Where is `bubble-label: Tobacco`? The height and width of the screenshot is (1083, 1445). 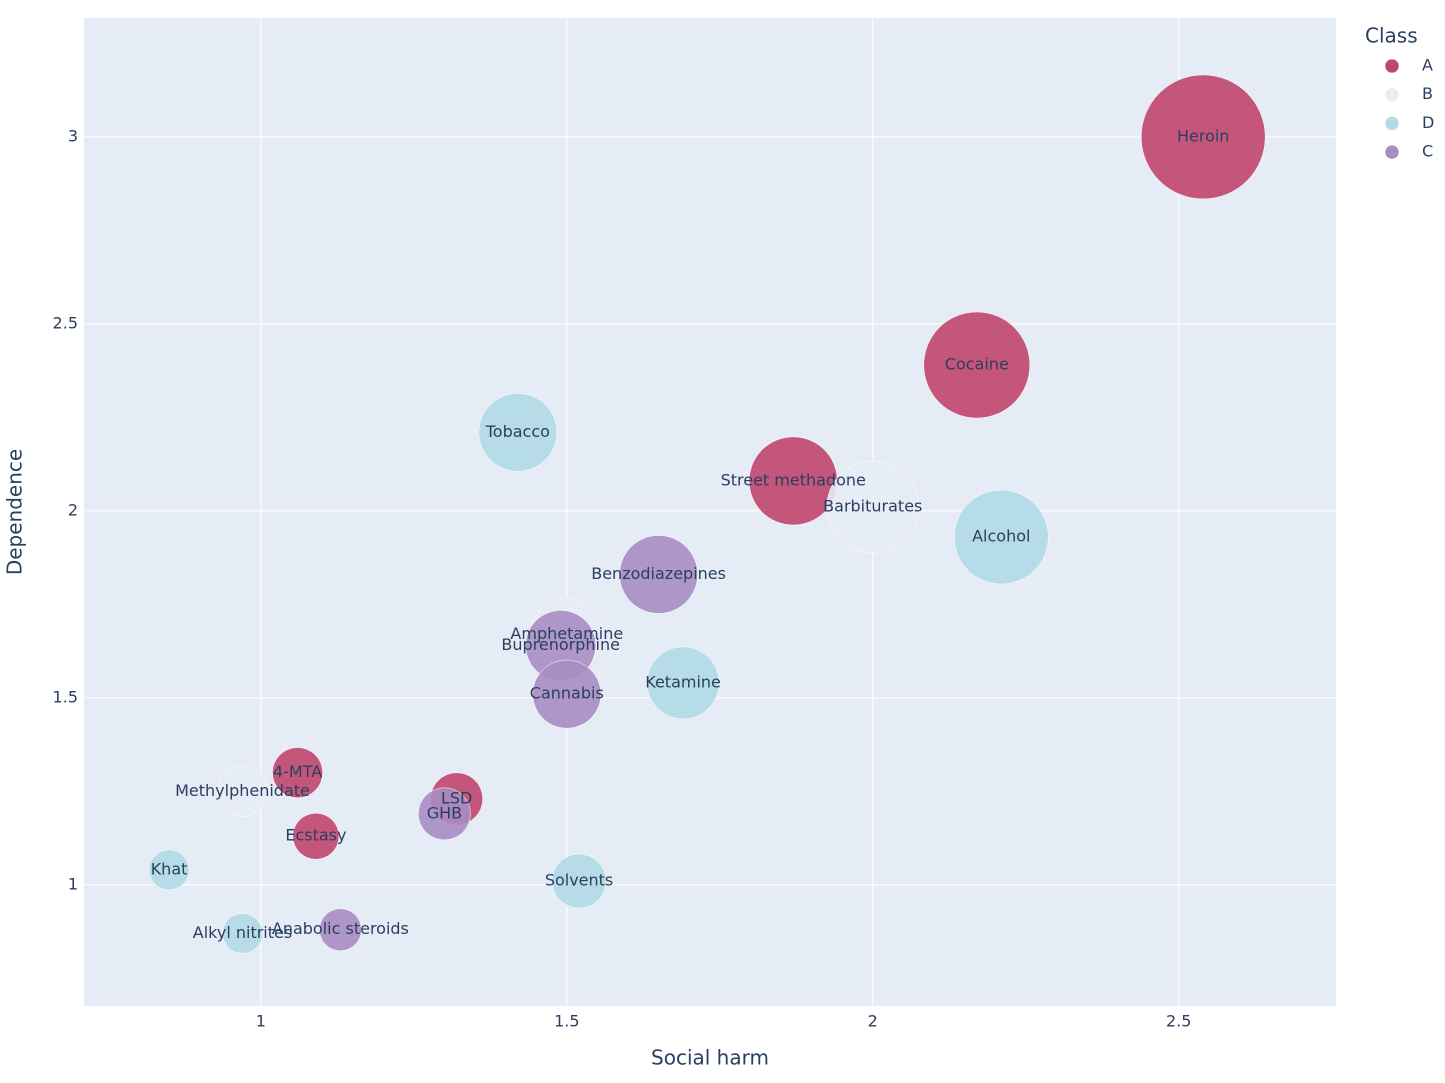
bubble-label: Tobacco is located at coordinates (517, 431).